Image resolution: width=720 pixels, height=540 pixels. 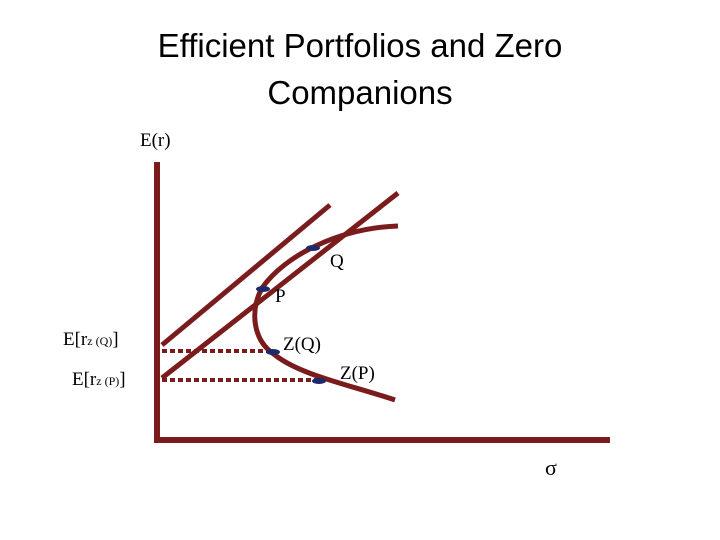 I want to click on tangent-line-p, so click(x=246, y=275).